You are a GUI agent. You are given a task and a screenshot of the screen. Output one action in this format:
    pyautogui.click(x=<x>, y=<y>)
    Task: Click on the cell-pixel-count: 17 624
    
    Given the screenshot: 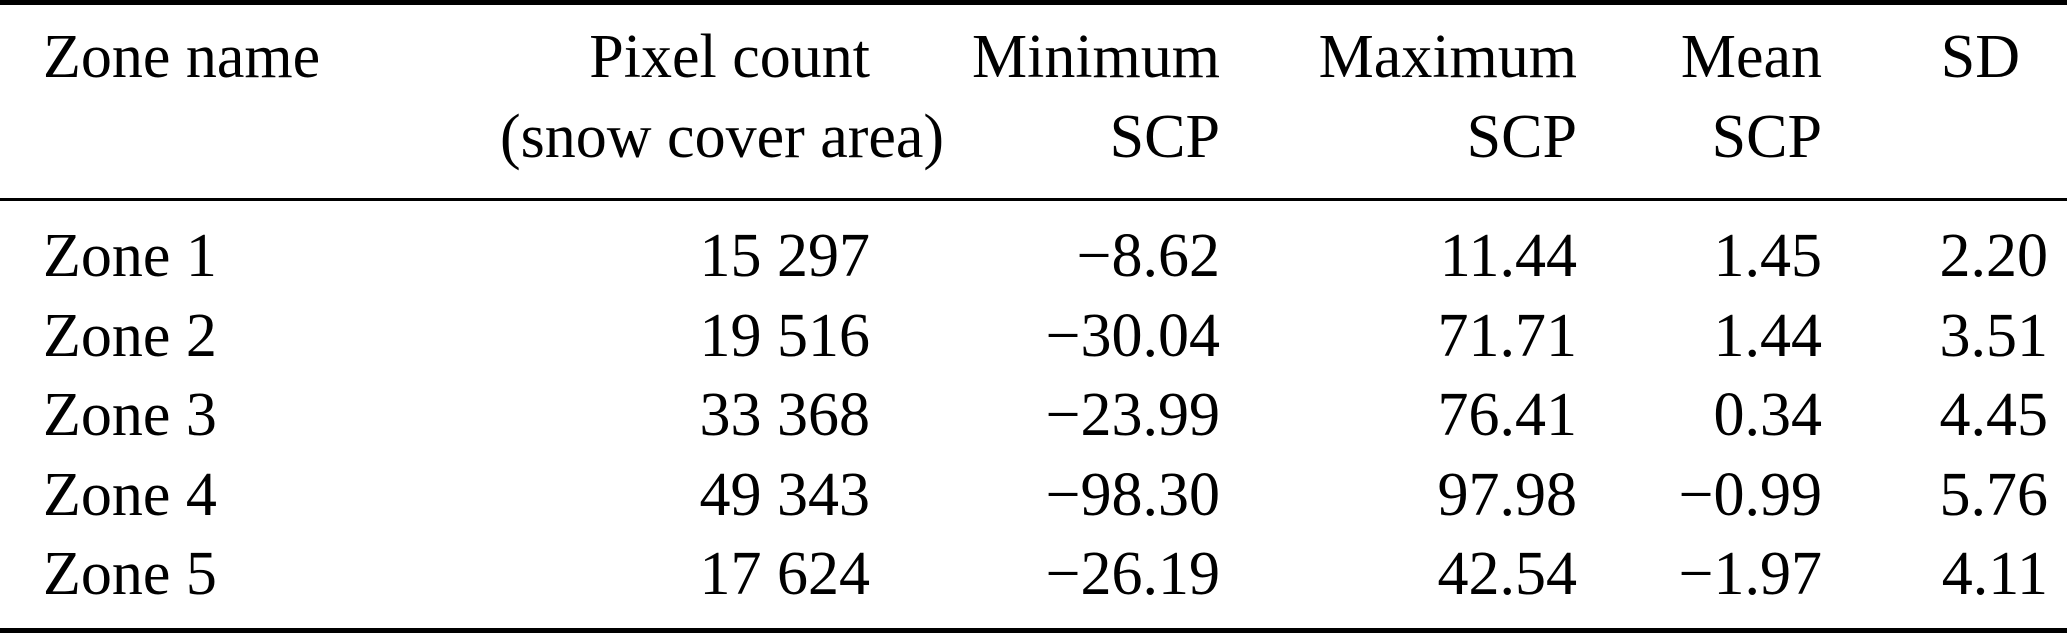 What is the action you would take?
    pyautogui.click(x=785, y=574)
    